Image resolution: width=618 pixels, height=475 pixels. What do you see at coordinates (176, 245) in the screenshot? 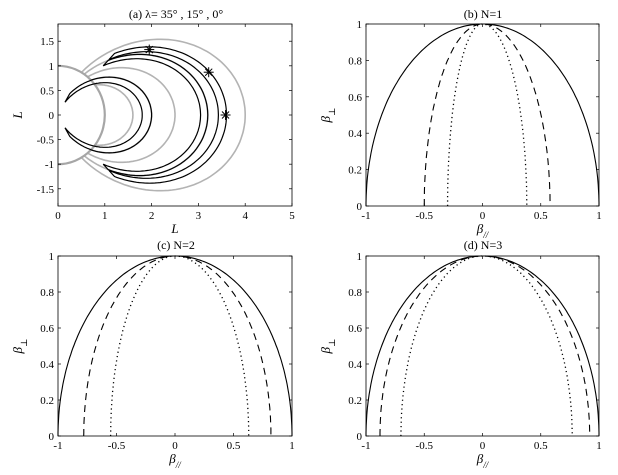
I see `panel-c-title: (c) N=2` at bounding box center [176, 245].